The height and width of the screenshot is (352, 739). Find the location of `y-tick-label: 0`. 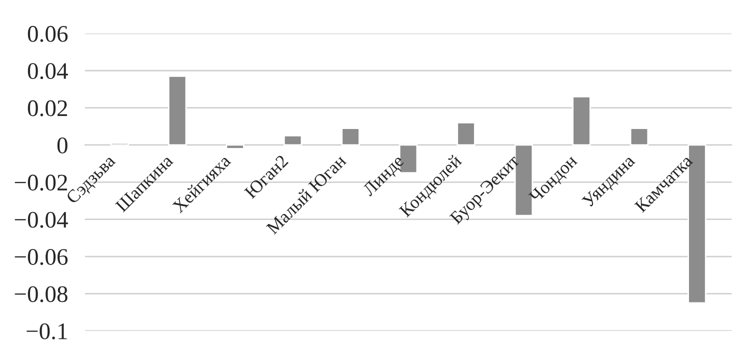

y-tick-label: 0 is located at coordinates (62, 145).